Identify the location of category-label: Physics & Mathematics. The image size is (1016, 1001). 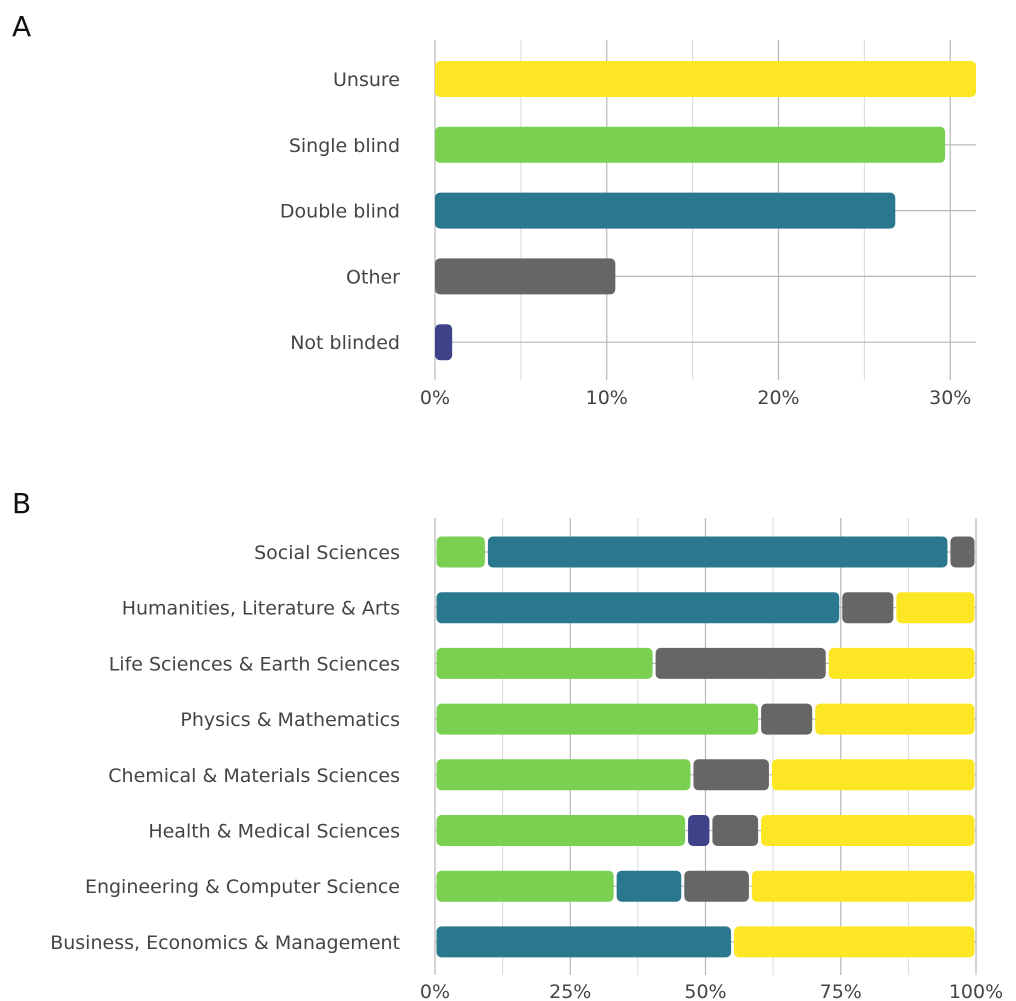
(290, 720).